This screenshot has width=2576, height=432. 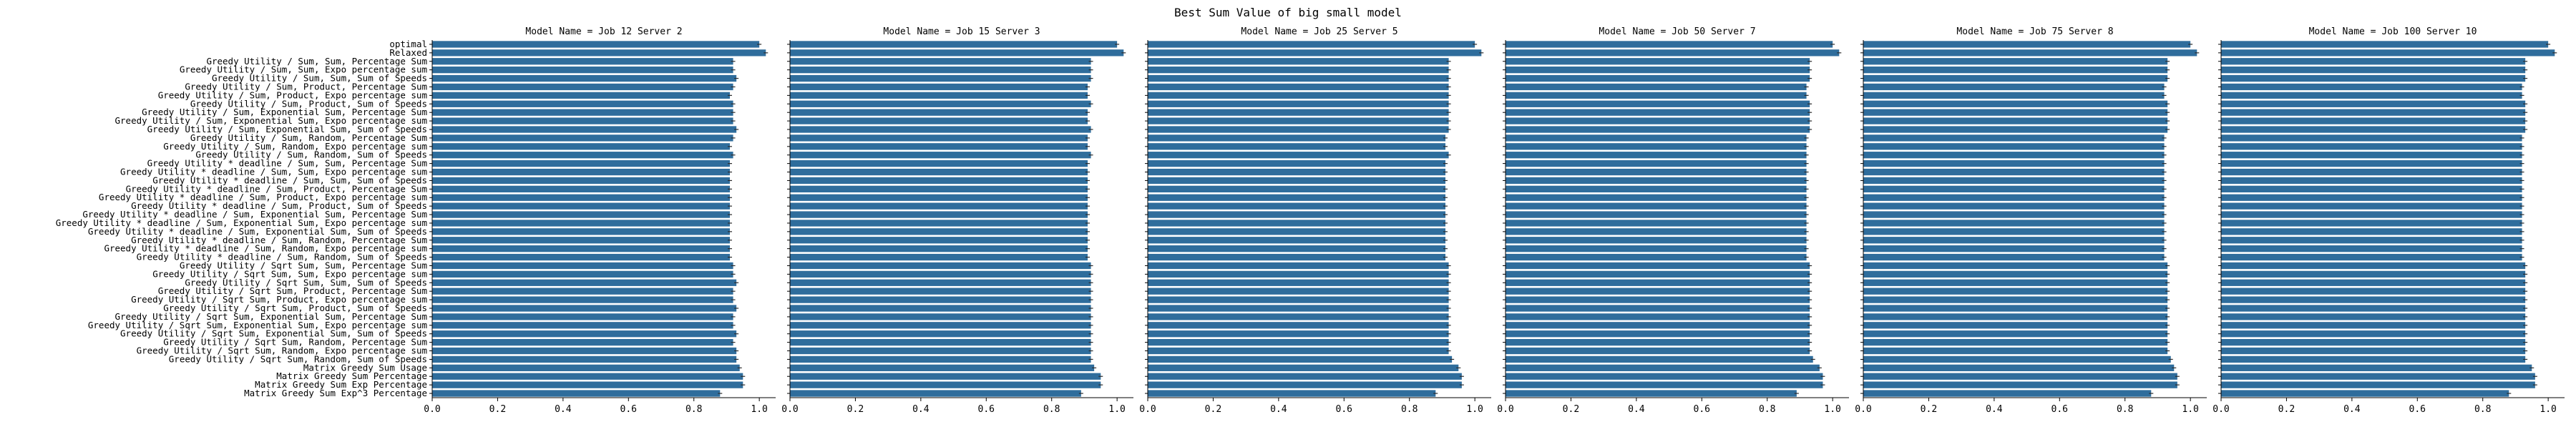 I want to click on x-tick-label: 0.0, so click(x=1505, y=409).